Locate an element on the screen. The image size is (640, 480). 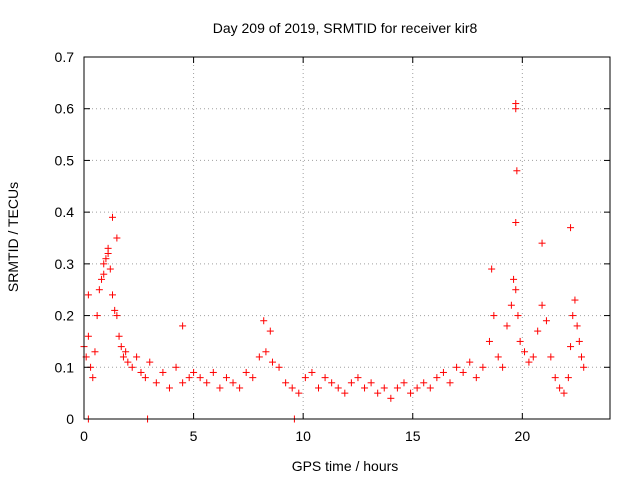
x-tick-label: 10 is located at coordinates (303, 436).